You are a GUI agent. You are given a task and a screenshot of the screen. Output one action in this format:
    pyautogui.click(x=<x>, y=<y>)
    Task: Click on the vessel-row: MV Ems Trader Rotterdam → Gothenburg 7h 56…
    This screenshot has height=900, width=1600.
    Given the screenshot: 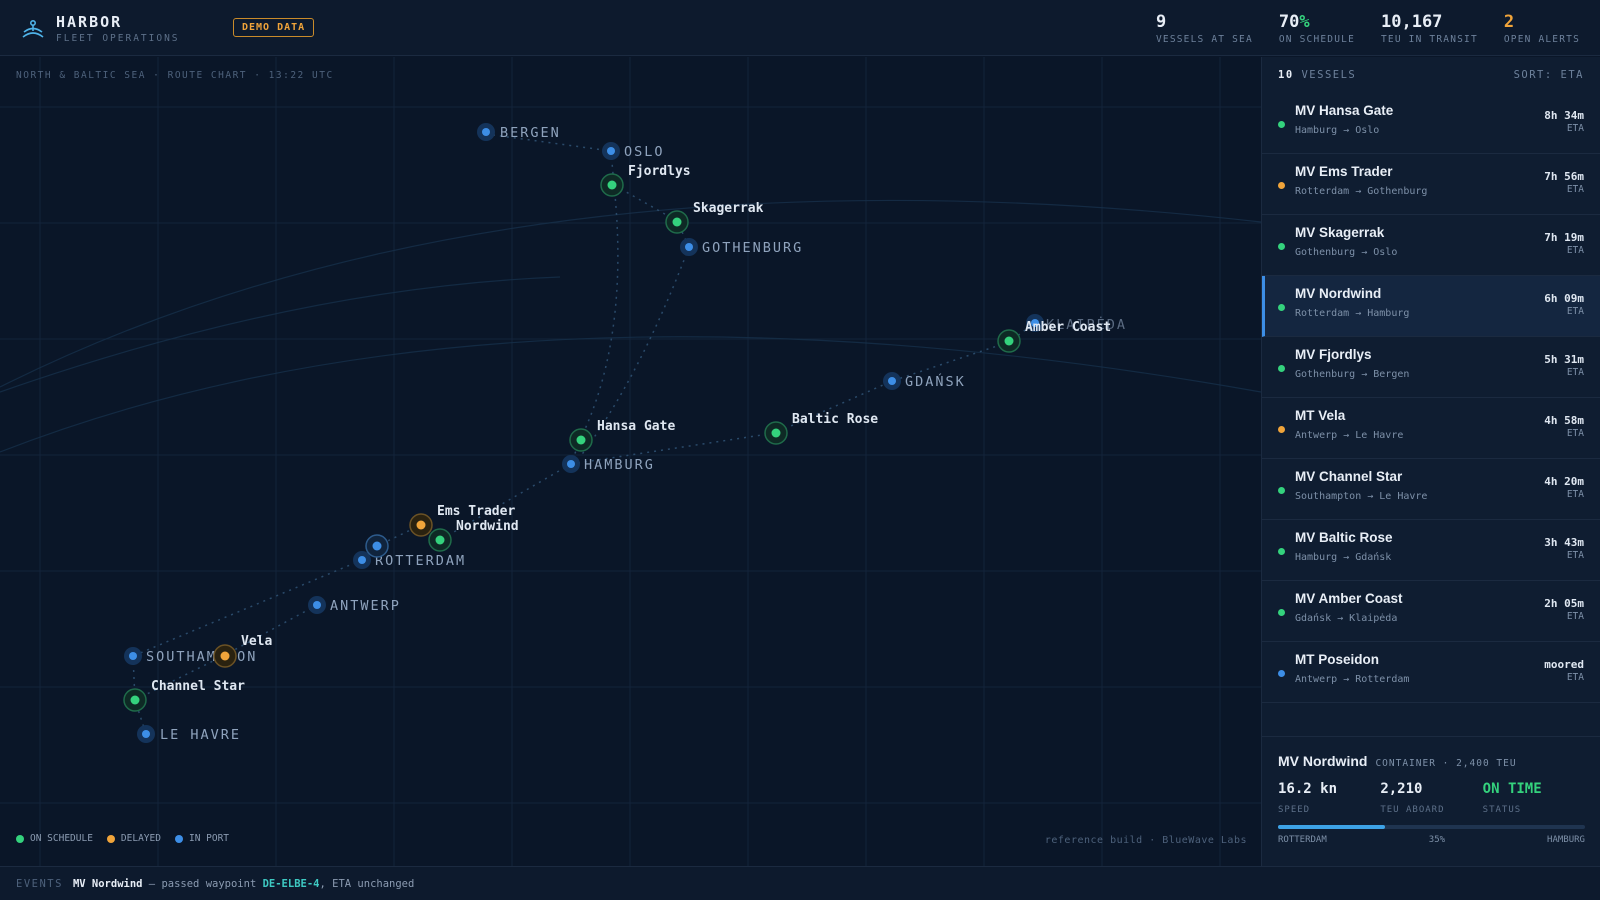 What is the action you would take?
    pyautogui.click(x=1431, y=184)
    